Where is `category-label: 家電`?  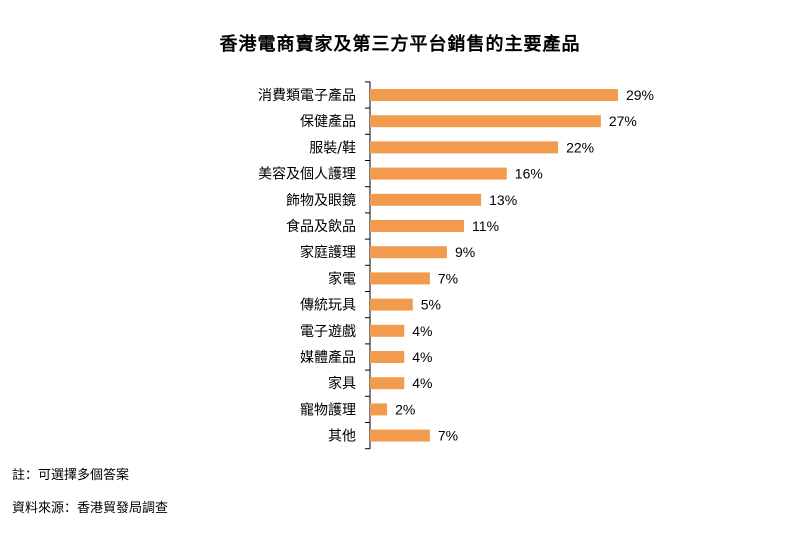
category-label: 家電 is located at coordinates (342, 278).